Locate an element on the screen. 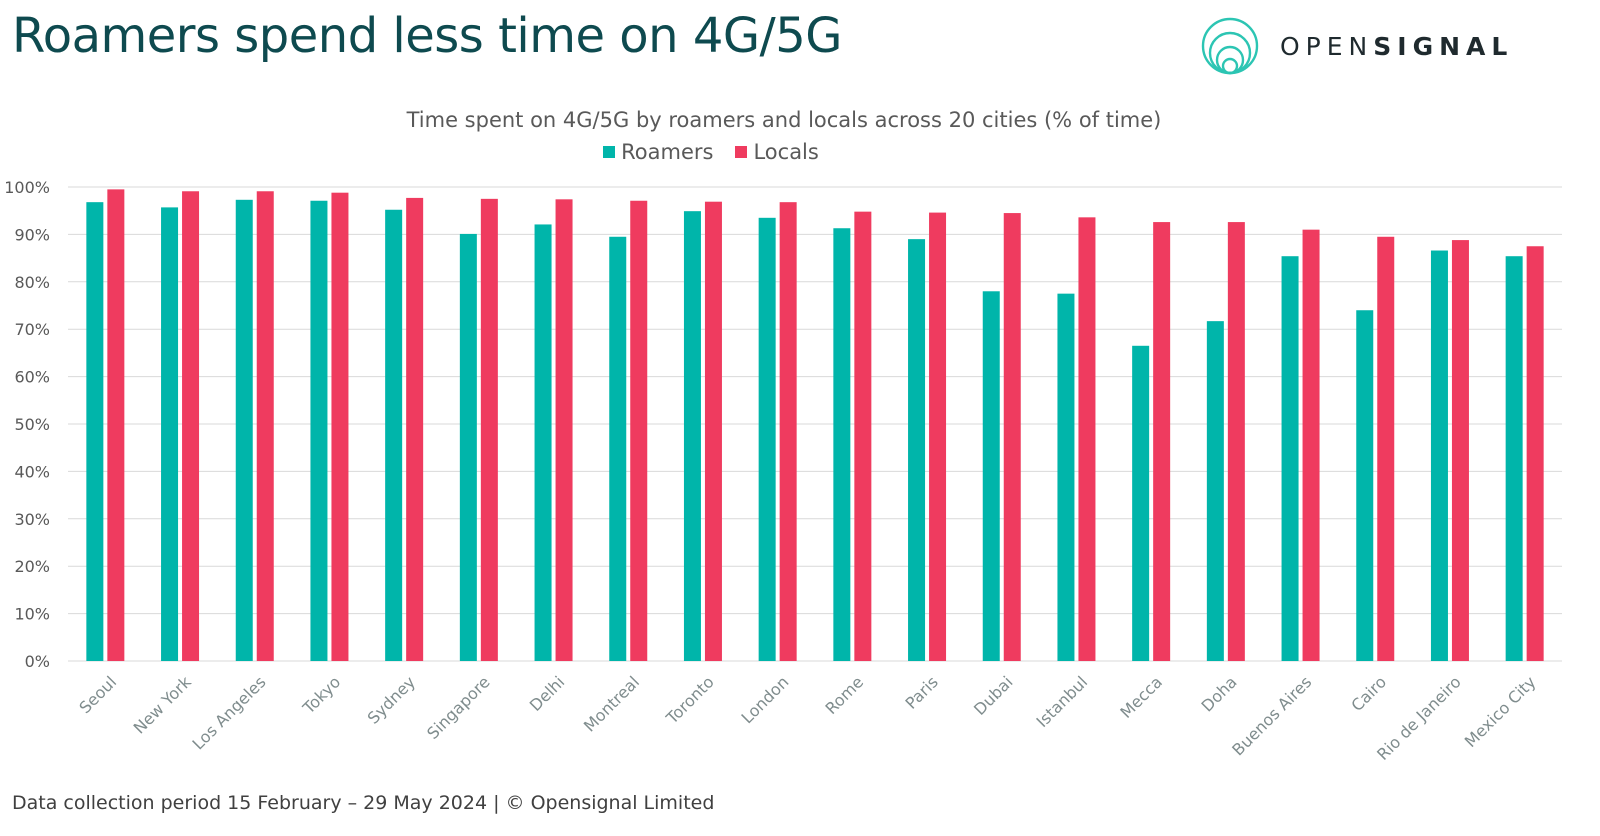  legend-swatch-locals is located at coordinates (741, 152).